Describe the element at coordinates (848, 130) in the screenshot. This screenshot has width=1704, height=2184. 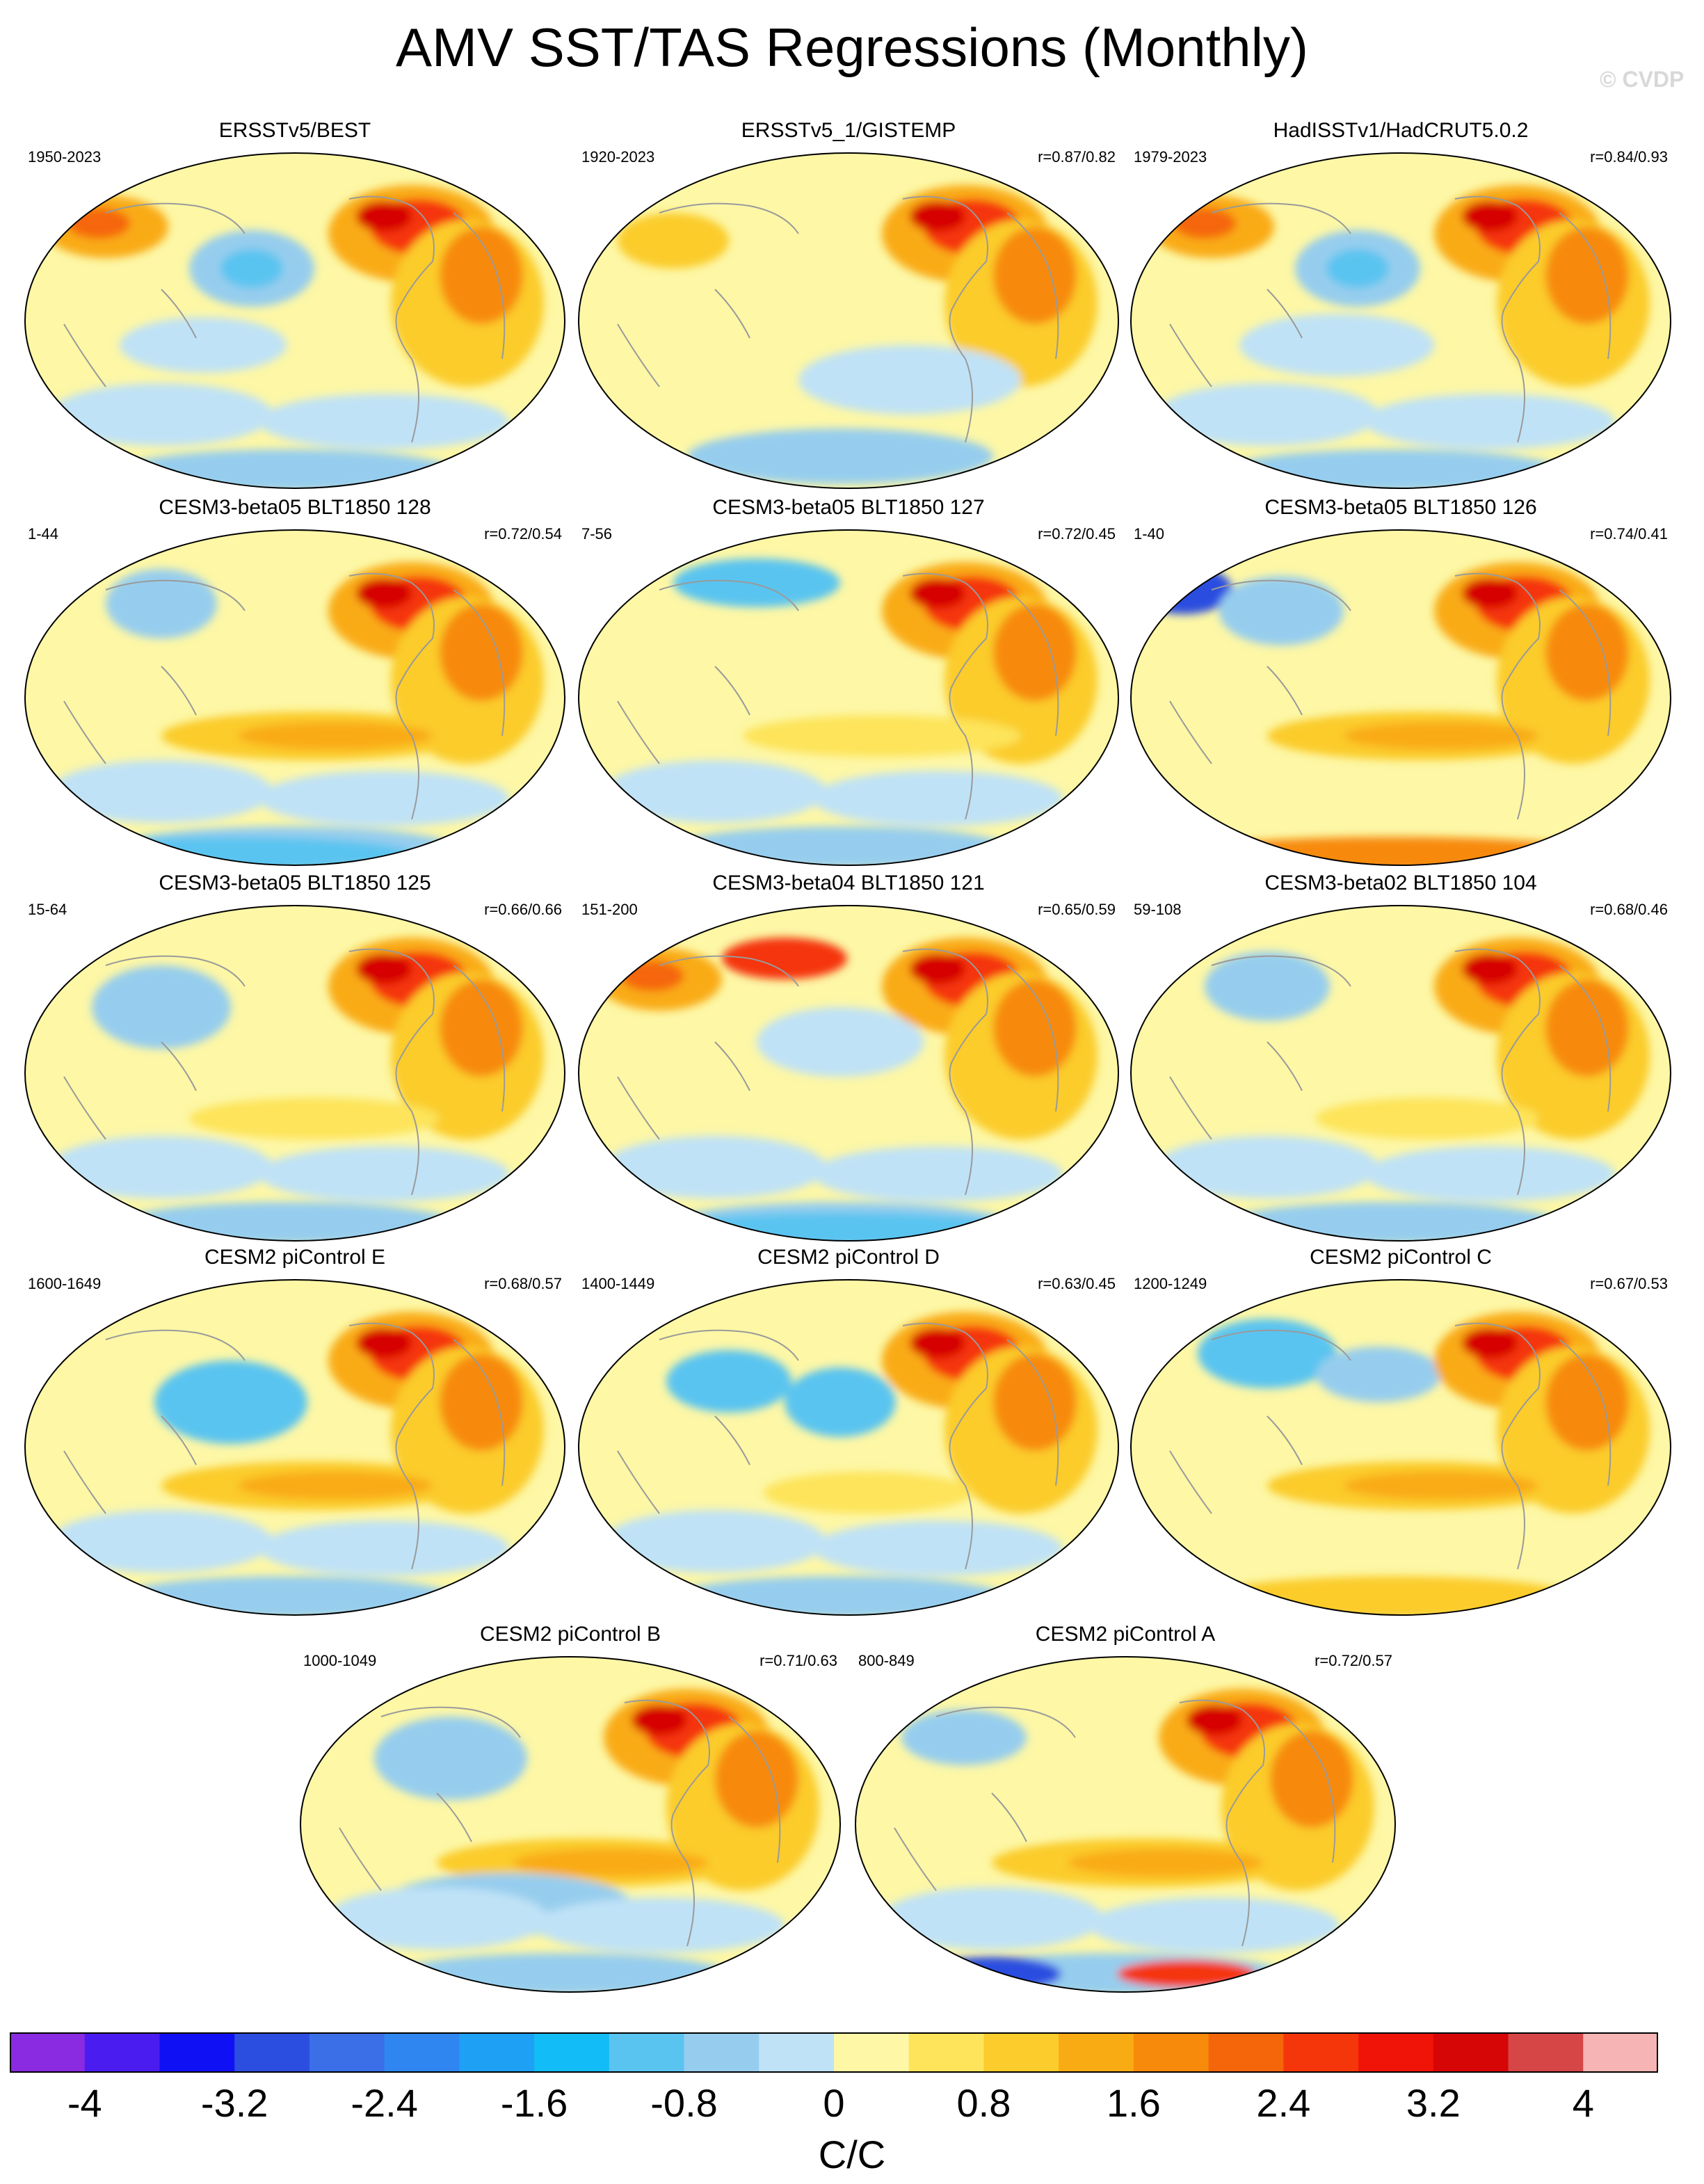
I see `panel-title: ERSSTv5_1/GISTEMP` at that location.